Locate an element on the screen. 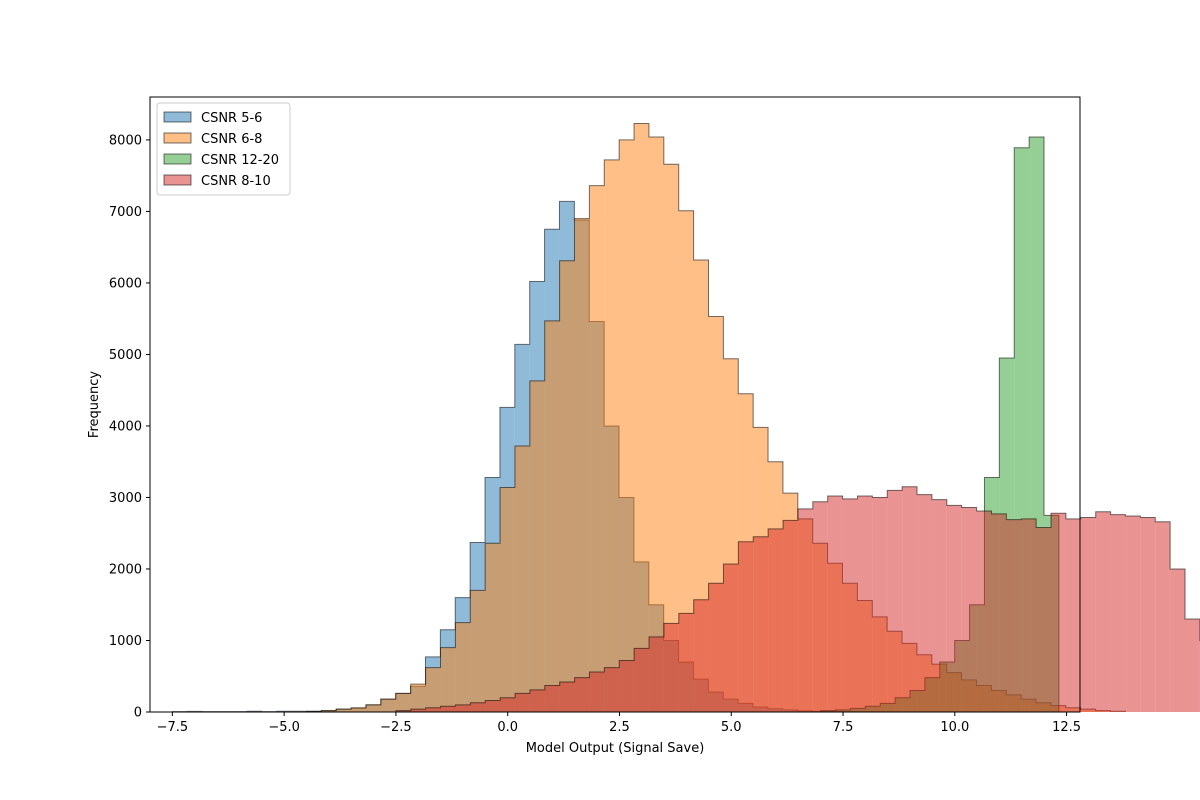  legend-item: CSNR 8-10 is located at coordinates (217, 181).